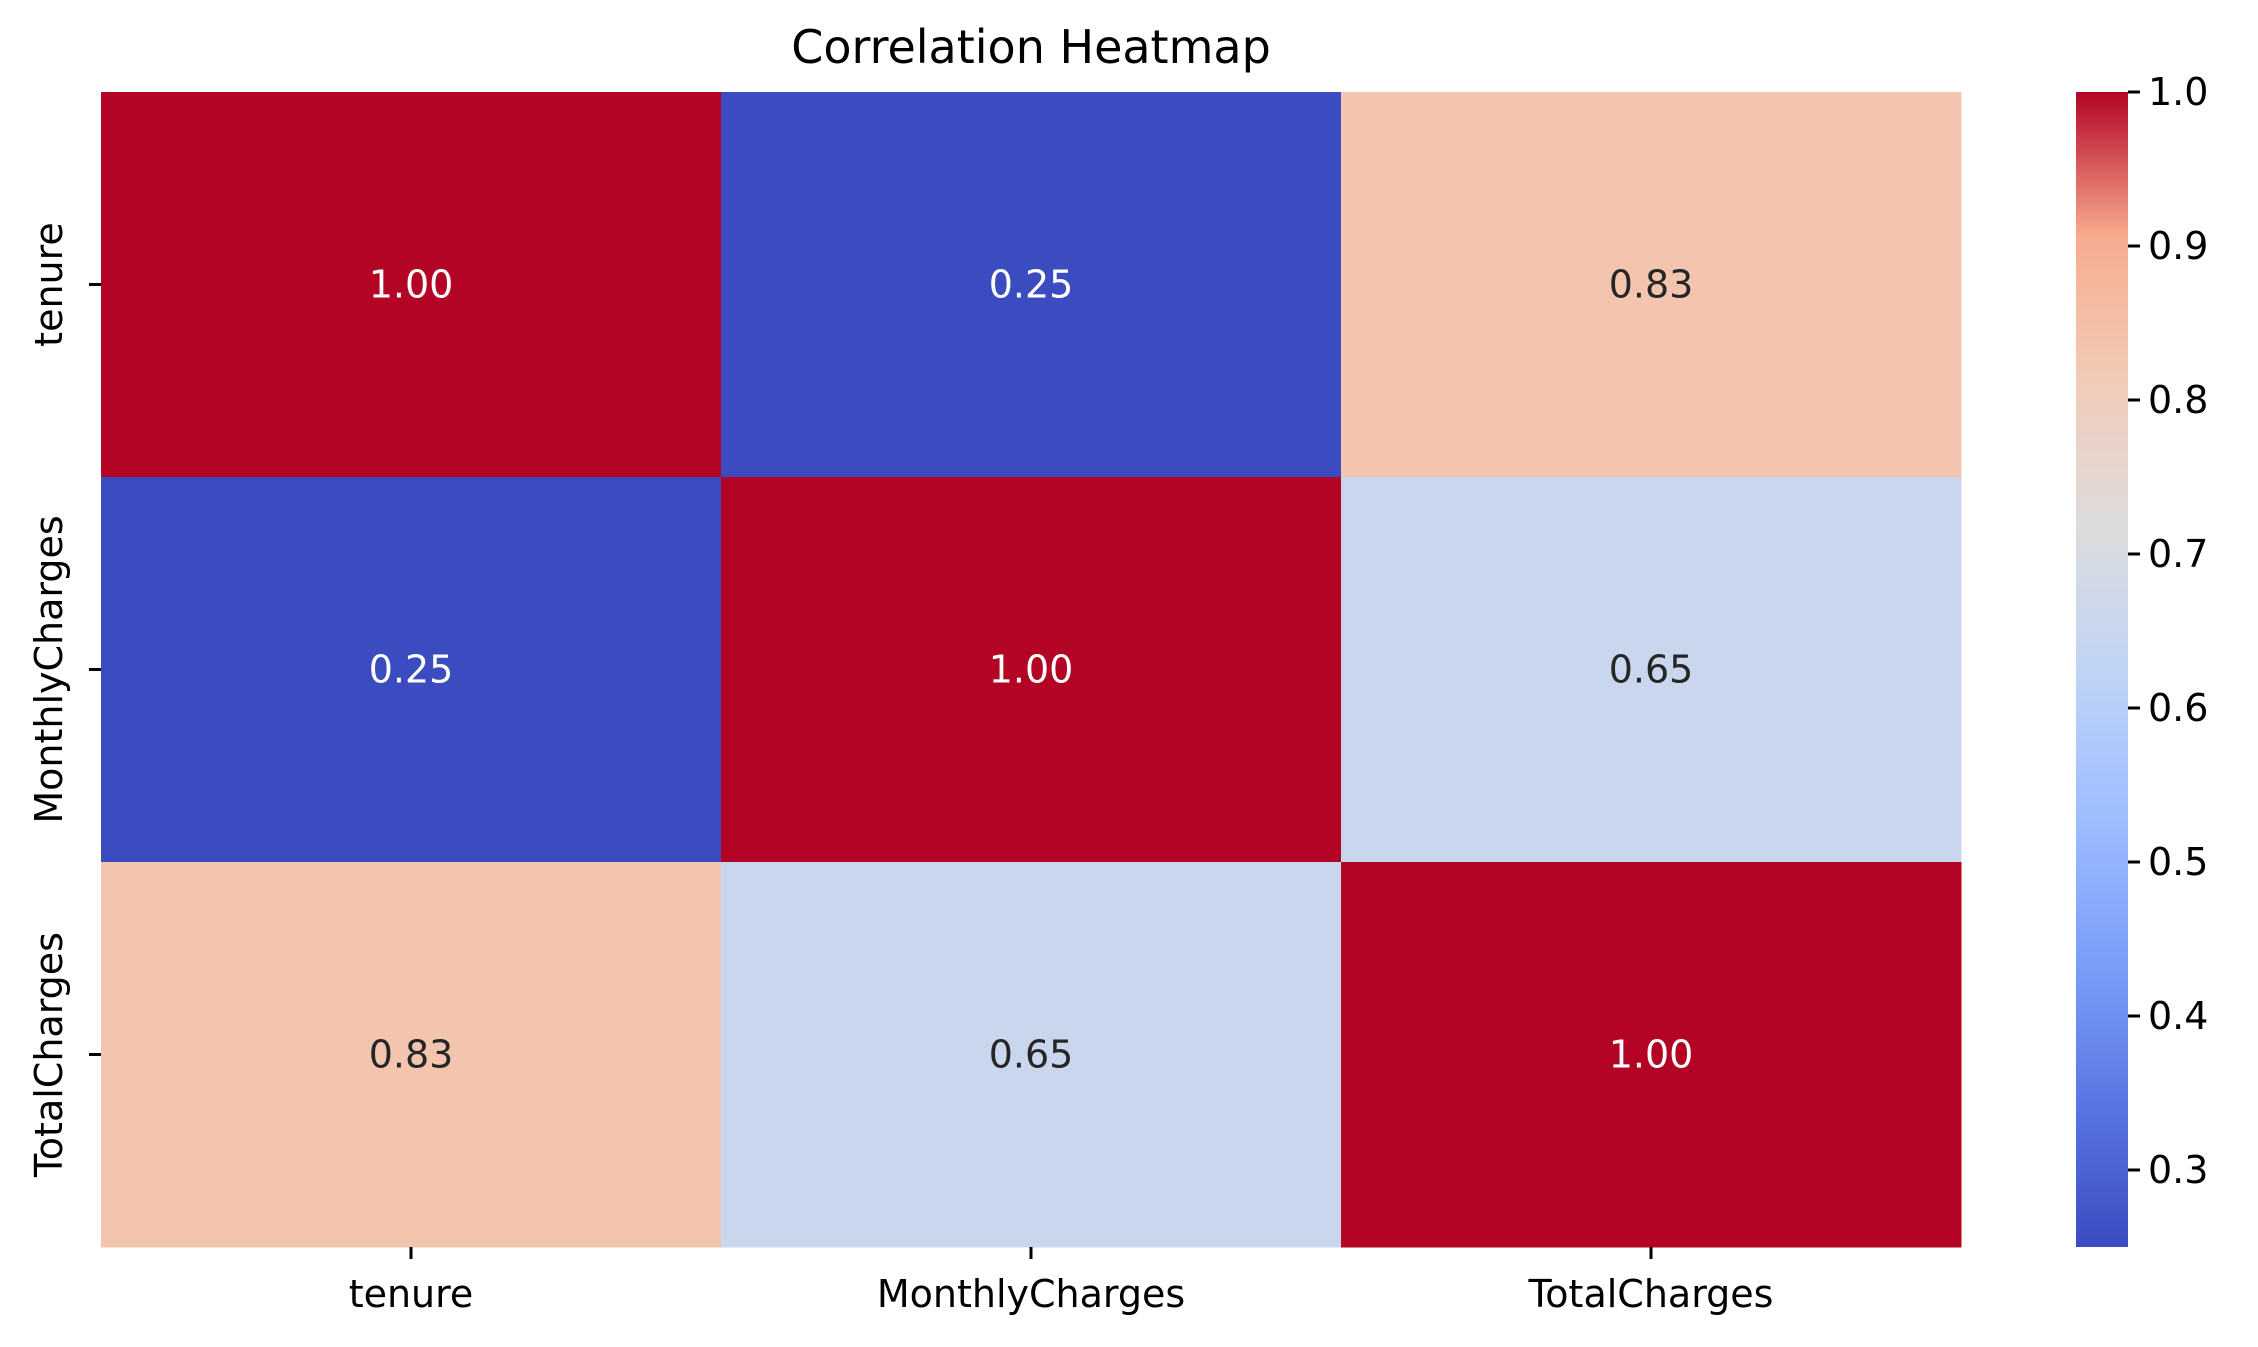 The width and height of the screenshot is (2258, 1347). I want to click on x-axis-ticks: tenure MonthlyCharges TotalCharges, so click(1061, 1281).